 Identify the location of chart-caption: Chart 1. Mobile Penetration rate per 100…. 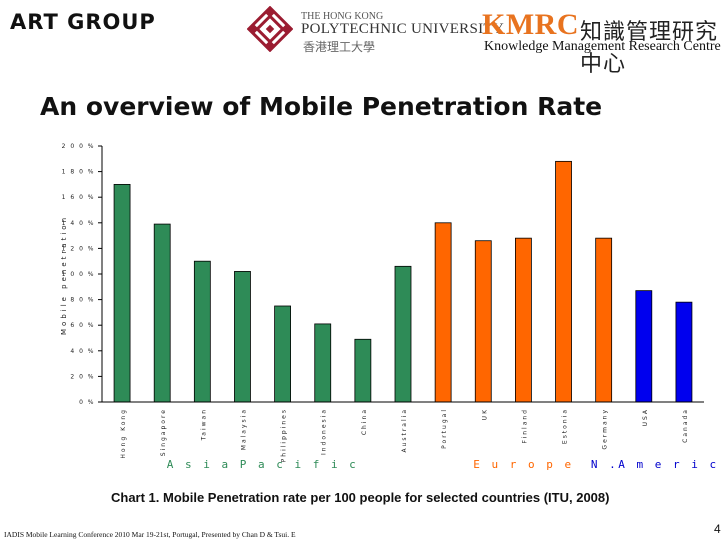
(360, 497).